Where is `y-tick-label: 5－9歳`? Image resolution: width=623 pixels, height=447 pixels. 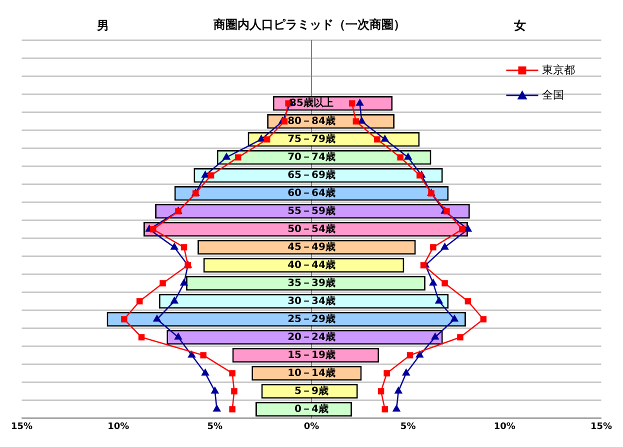
y-tick-label: 5－9歳 is located at coordinates (311, 390).